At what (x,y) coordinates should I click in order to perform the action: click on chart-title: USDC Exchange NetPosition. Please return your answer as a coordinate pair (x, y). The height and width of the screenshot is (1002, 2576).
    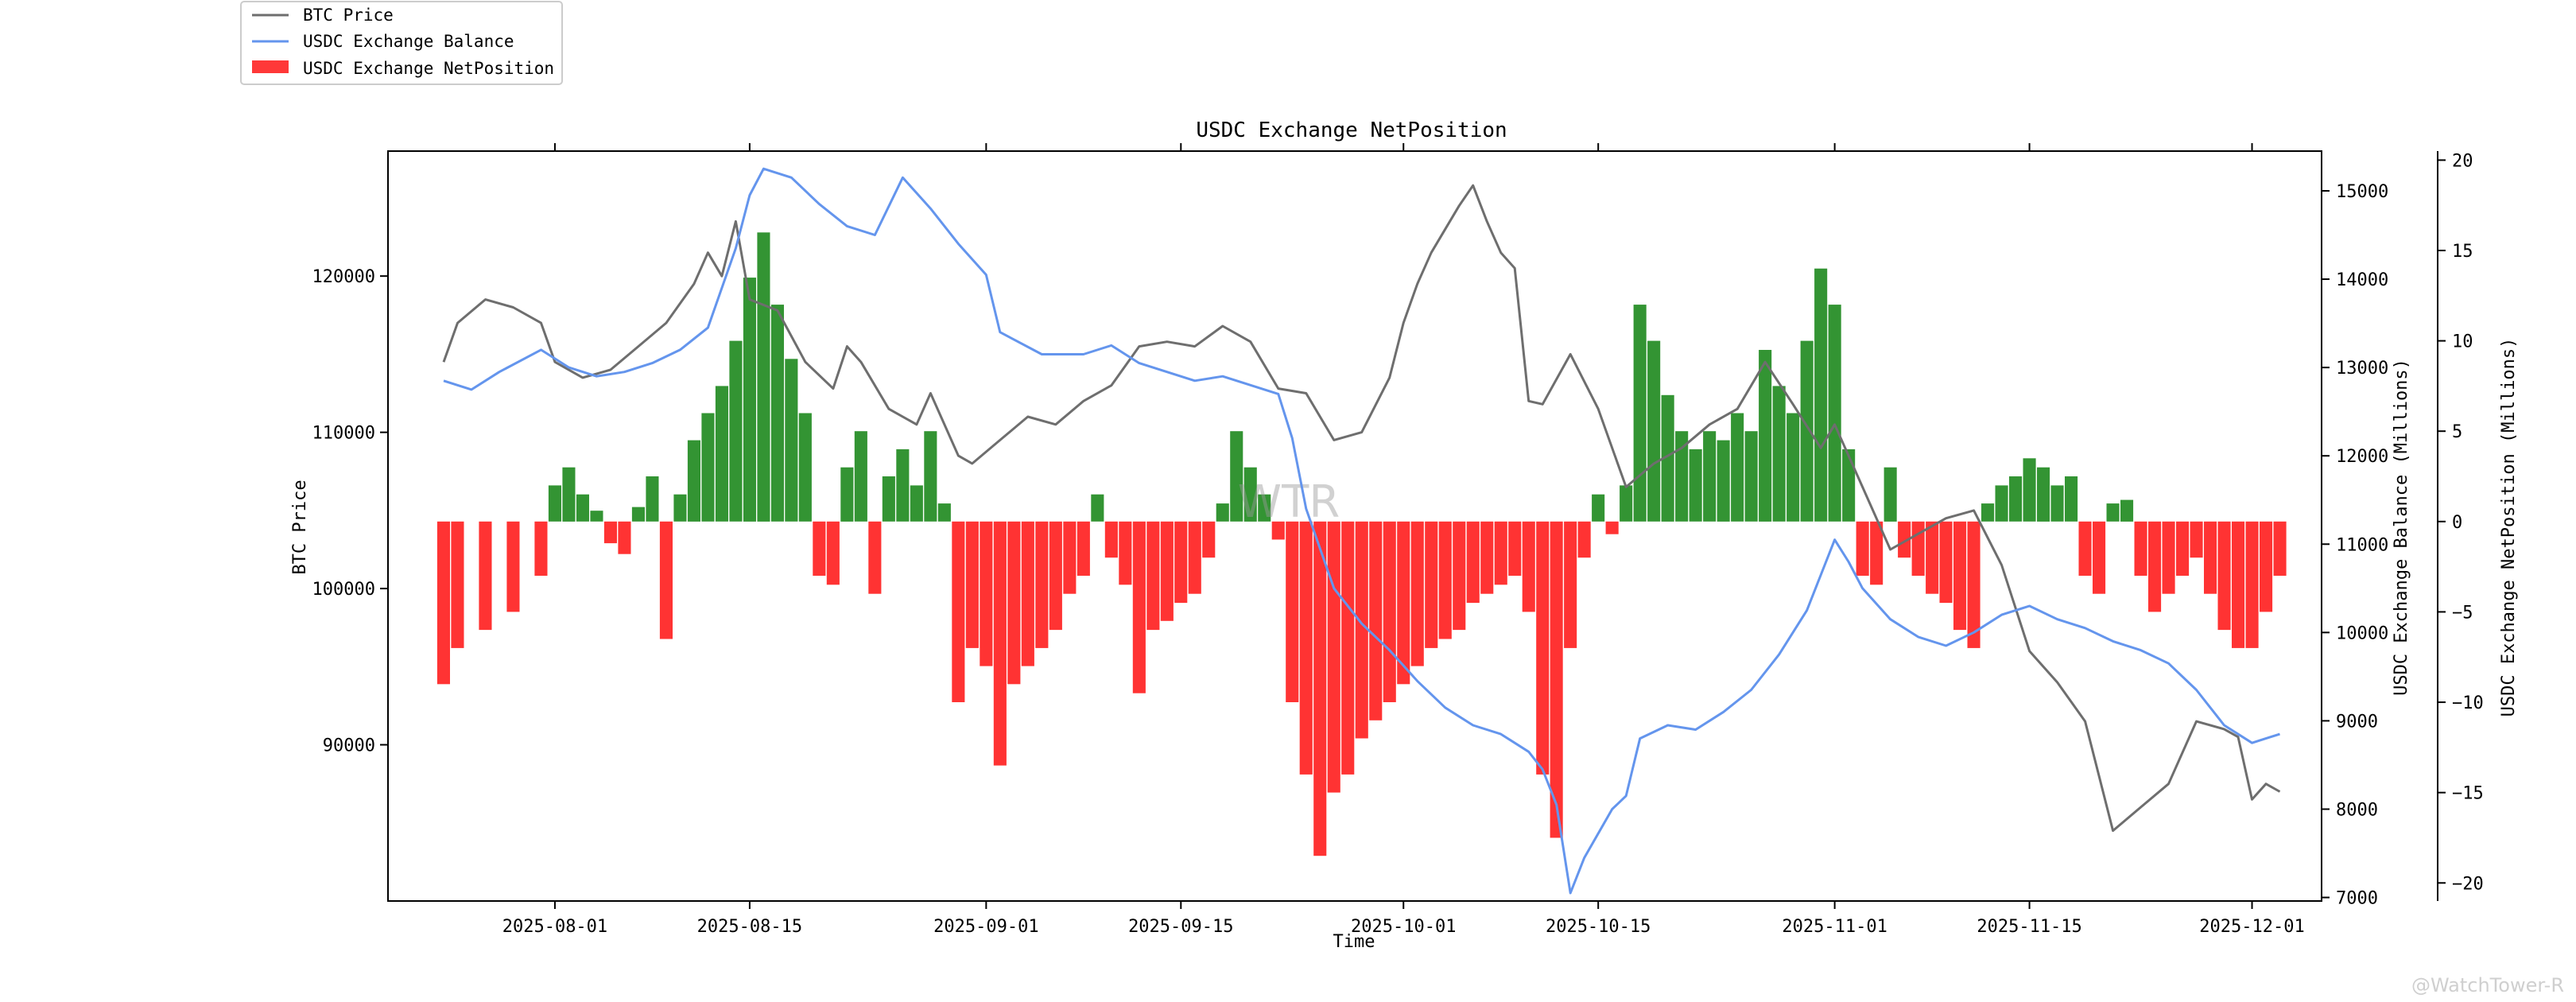
    Looking at the image, I should click on (1351, 130).